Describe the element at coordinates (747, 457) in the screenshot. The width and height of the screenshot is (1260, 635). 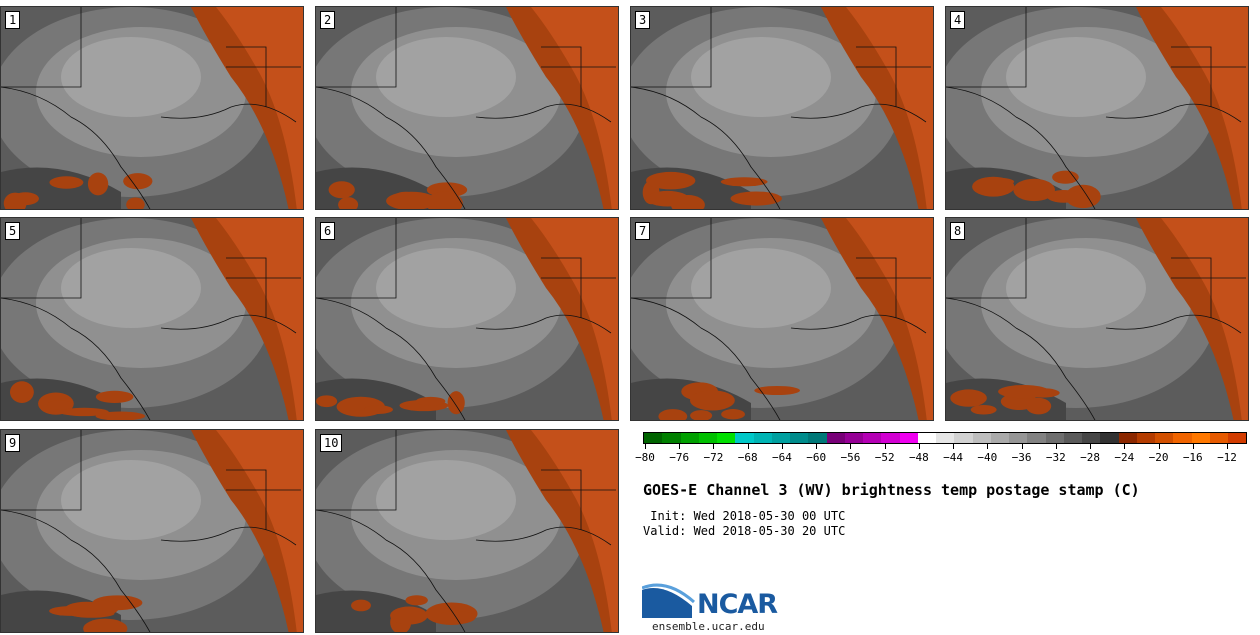
I see `legend-tick-label: −68` at that location.